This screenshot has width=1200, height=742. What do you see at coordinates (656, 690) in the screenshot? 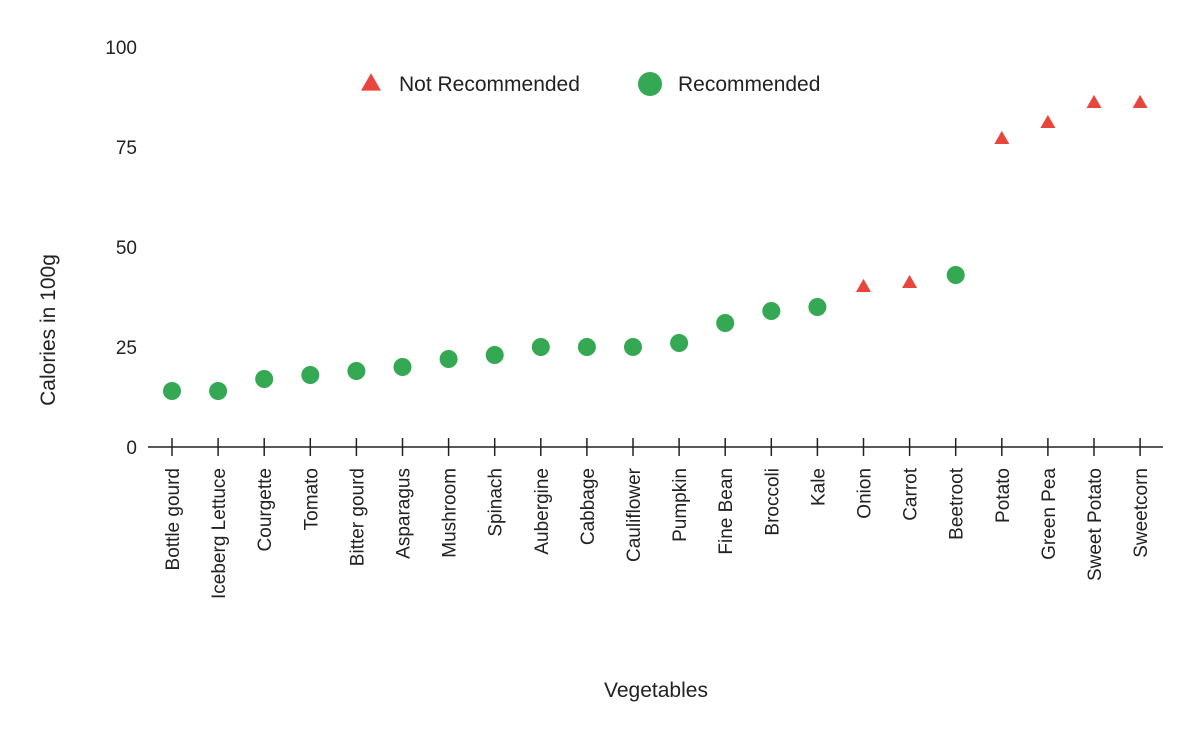
I see `x-axis-title: Vegetables` at bounding box center [656, 690].